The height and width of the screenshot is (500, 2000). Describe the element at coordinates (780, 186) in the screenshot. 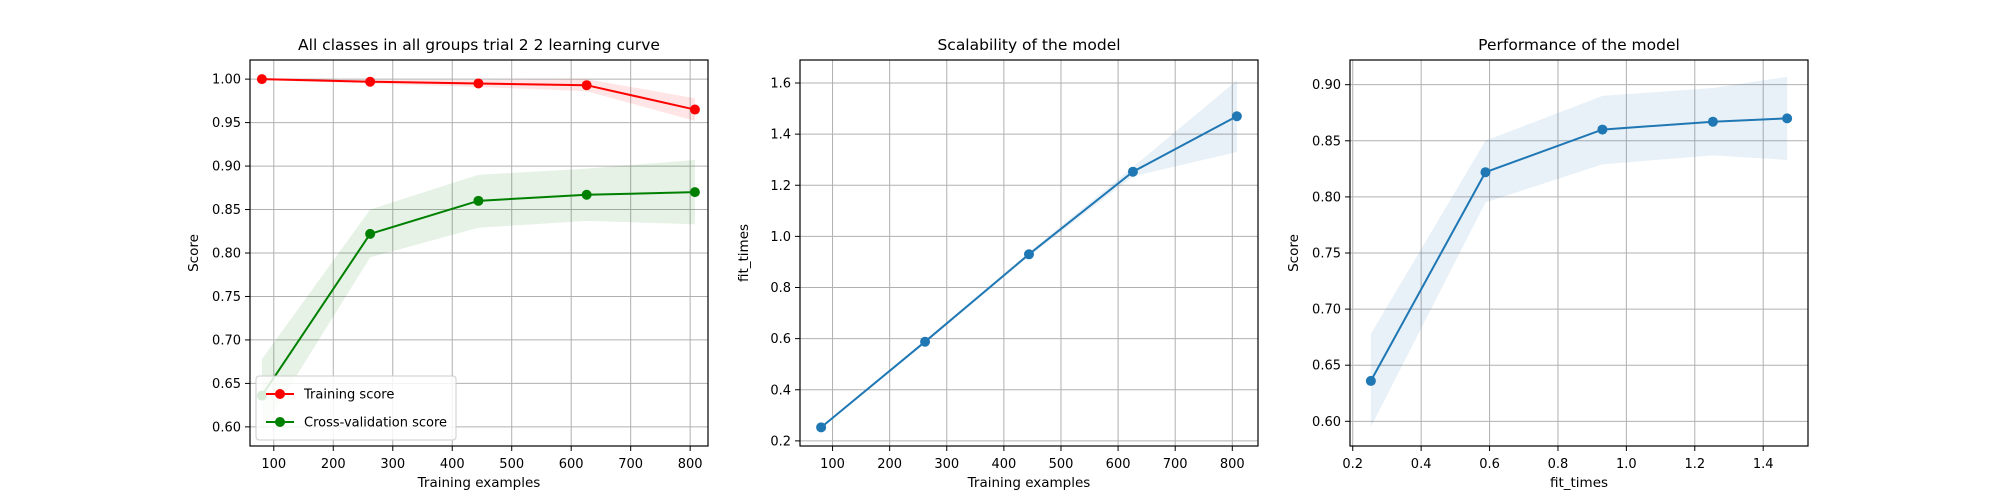

I see `y-tick-label: 1.2` at that location.